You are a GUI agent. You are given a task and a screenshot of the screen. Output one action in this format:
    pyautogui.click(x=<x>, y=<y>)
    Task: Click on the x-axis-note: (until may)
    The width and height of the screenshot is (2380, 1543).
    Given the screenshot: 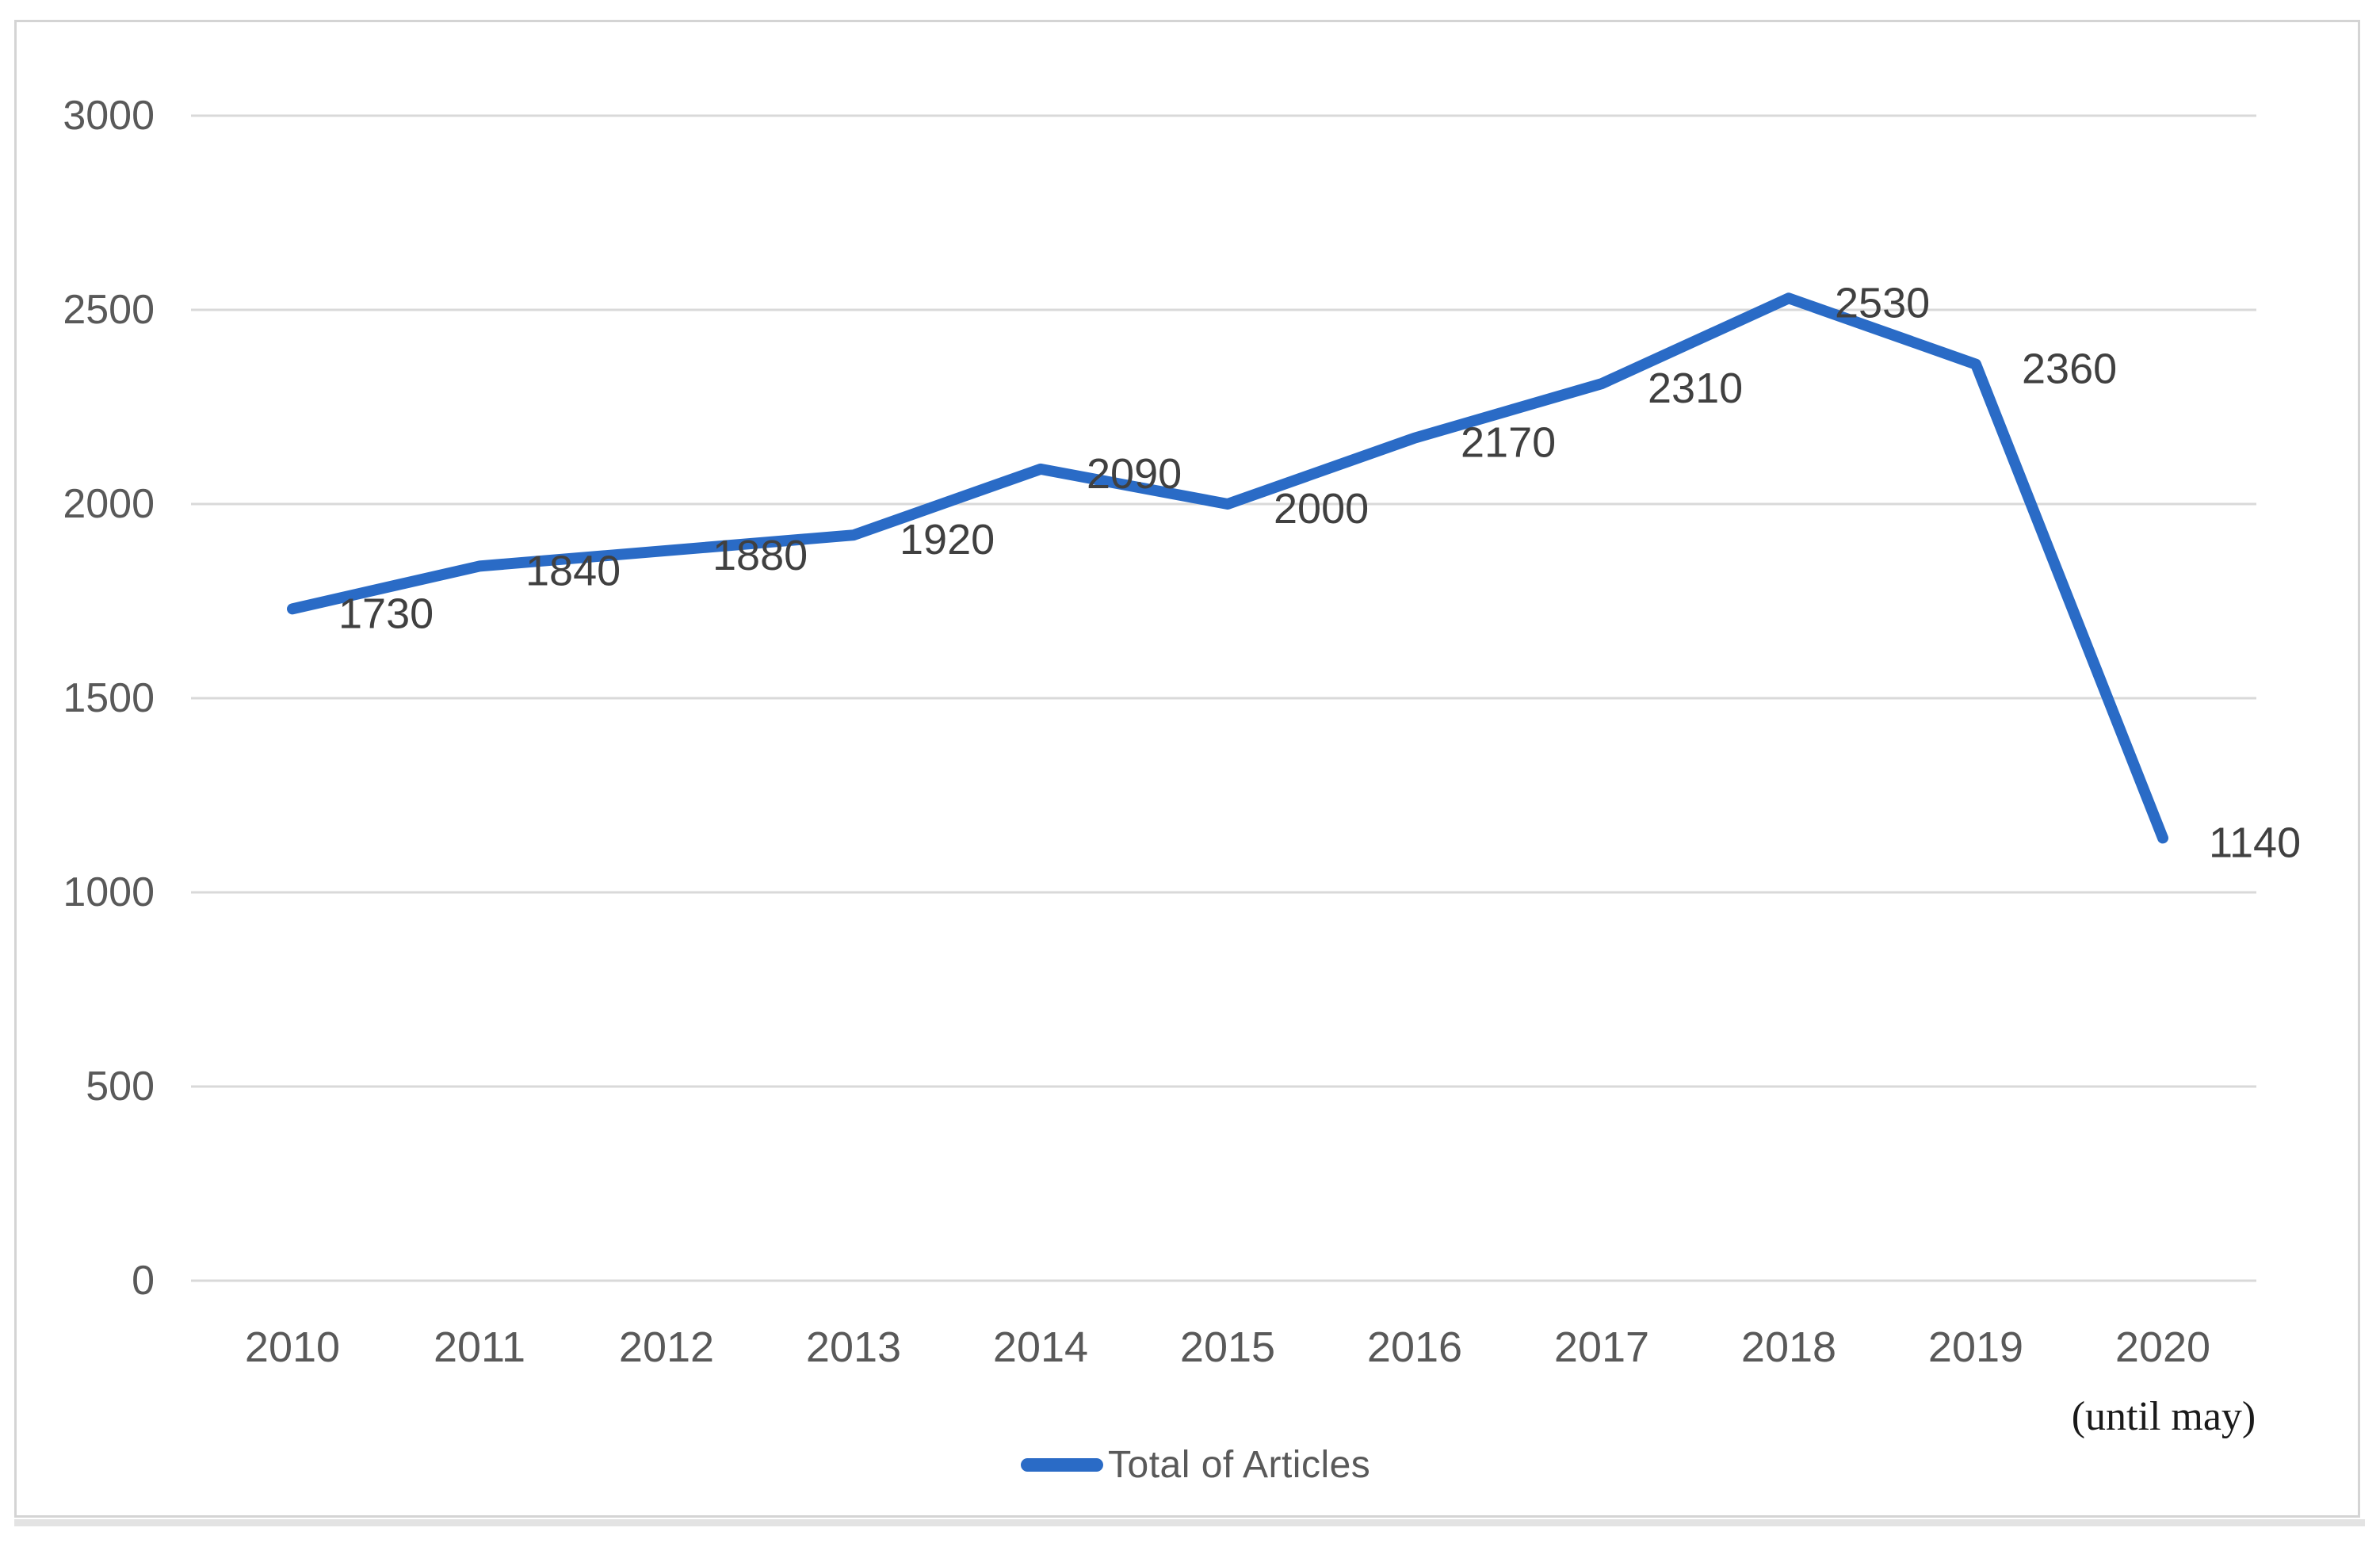 What is the action you would take?
    pyautogui.click(x=2163, y=1416)
    